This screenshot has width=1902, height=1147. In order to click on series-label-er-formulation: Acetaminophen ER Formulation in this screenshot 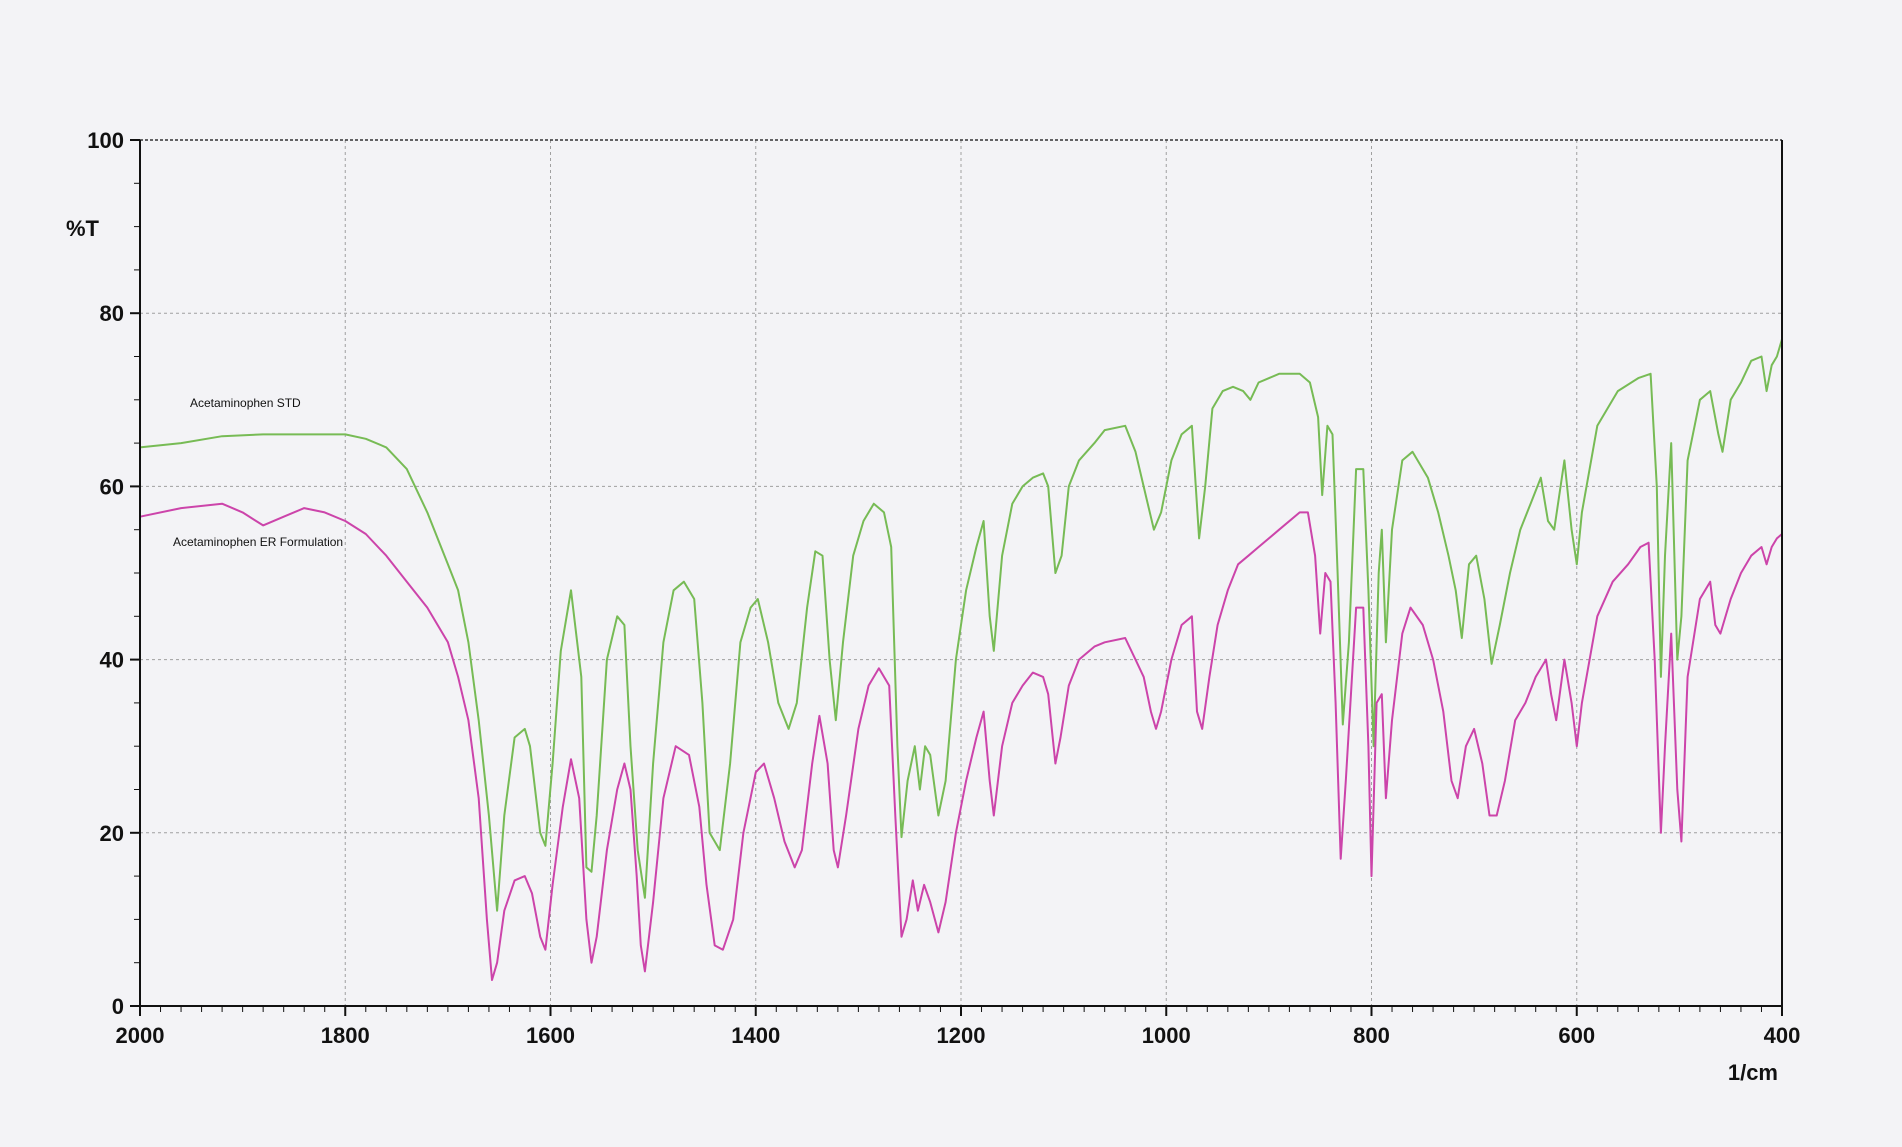, I will do `click(258, 542)`.